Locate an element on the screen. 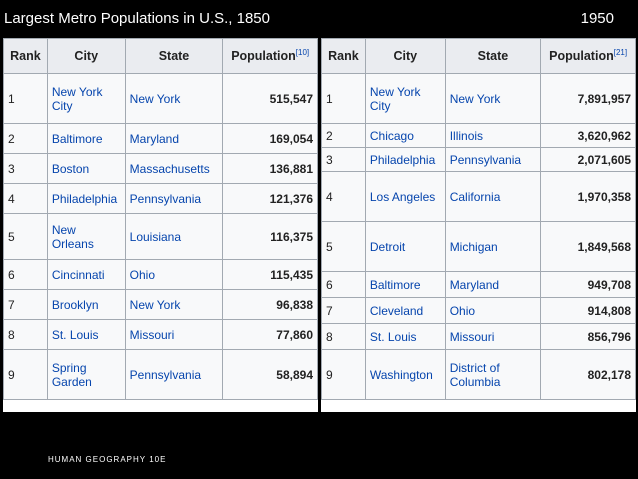 This screenshot has height=479, width=638. population-cell: 116,375 is located at coordinates (270, 236).